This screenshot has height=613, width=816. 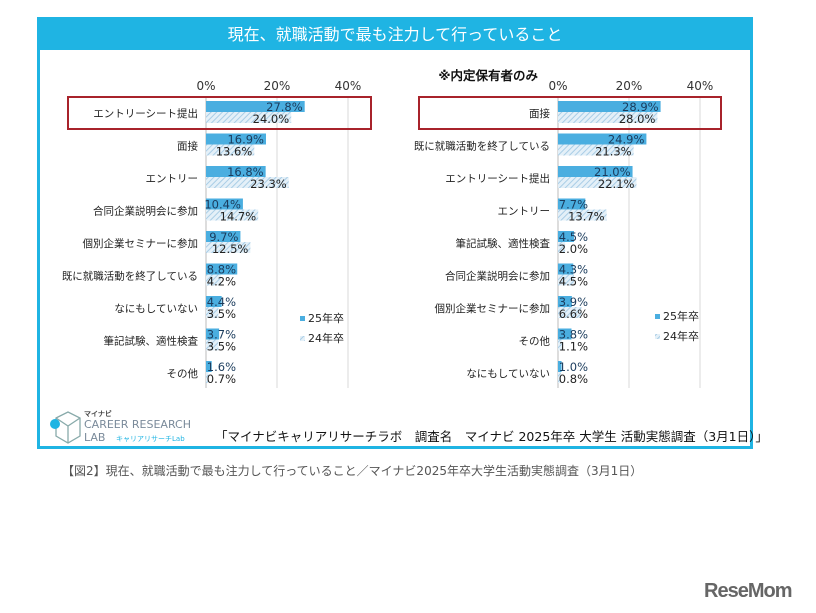 I want to click on data-label: 9.7%, so click(x=223, y=237).